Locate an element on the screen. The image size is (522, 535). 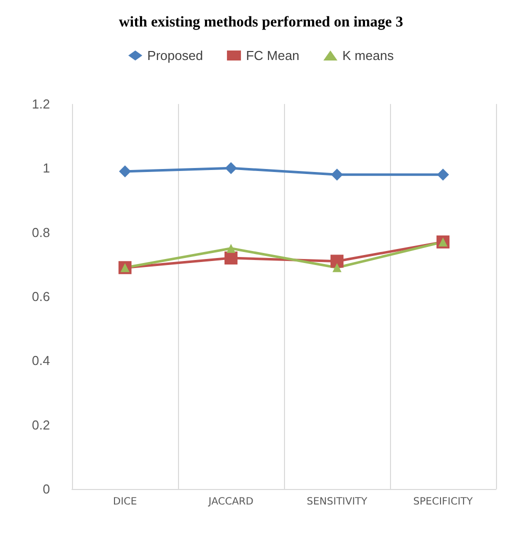
chart-title: with existing methods performed on image 3 is located at coordinates (261, 22).